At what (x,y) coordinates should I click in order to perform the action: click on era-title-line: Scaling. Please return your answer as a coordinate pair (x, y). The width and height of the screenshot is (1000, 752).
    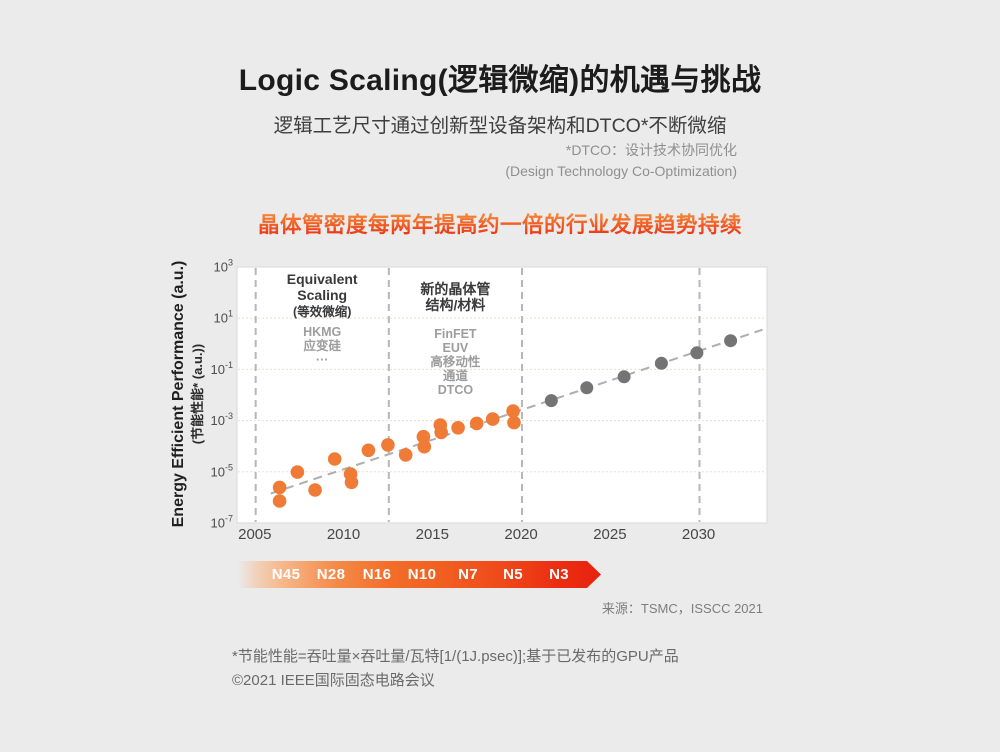
    Looking at the image, I should click on (322, 295).